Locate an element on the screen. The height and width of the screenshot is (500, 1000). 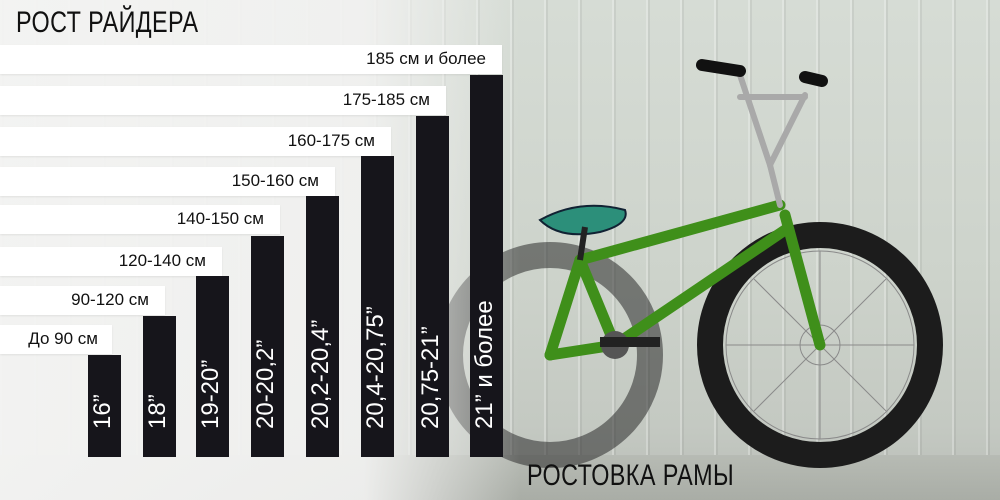
height-row-7: 175-185 см is located at coordinates (223, 100).